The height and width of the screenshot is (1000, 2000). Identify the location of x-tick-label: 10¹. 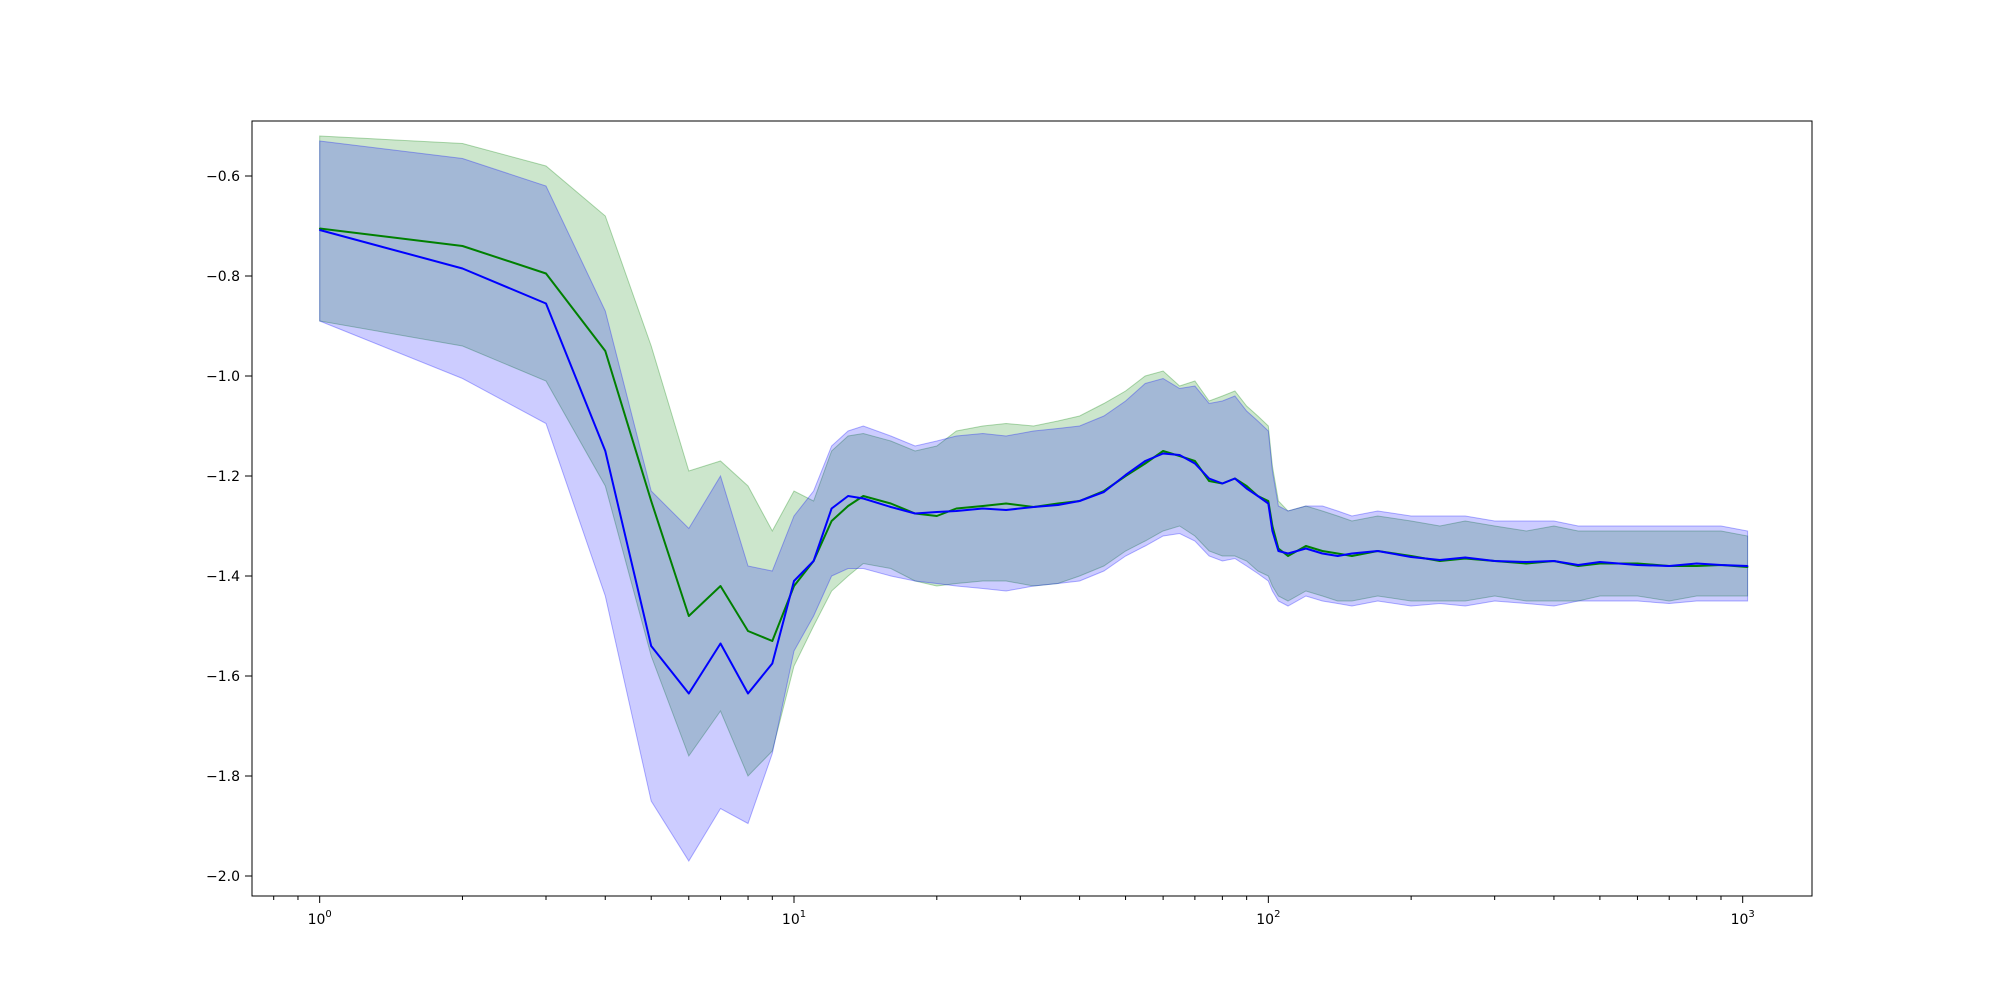
(794, 918).